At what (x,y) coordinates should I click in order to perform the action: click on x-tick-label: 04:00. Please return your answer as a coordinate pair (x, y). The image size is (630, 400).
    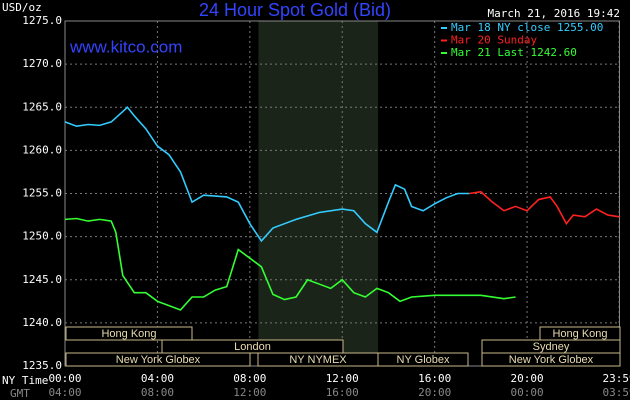
    Looking at the image, I should click on (157, 378).